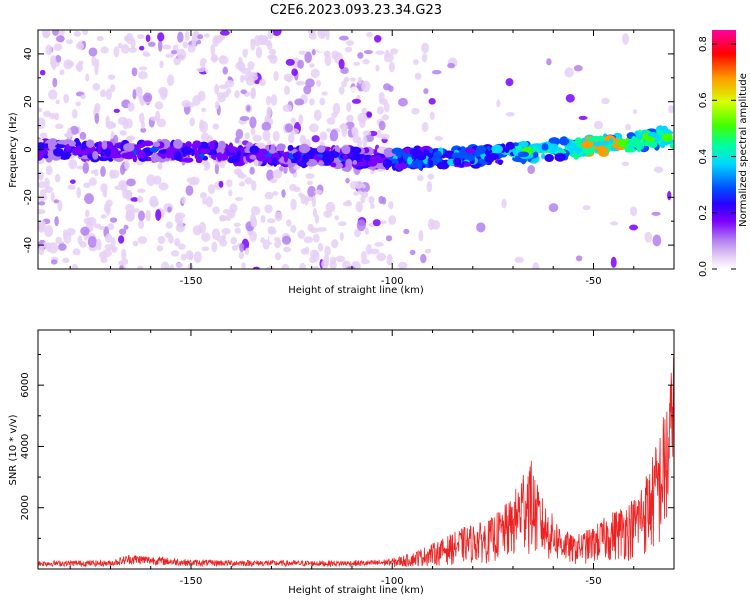  Describe the element at coordinates (28, 54) in the screenshot. I see `heatmap-y-tick-label: 40` at that location.